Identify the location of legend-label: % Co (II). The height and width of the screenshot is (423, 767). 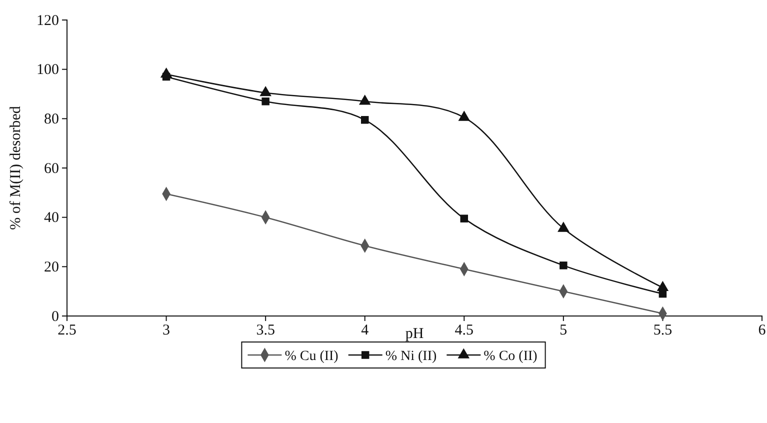
(511, 356).